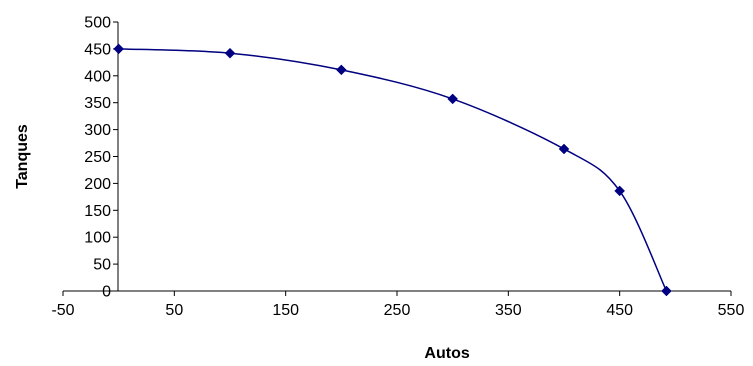 The width and height of the screenshot is (753, 366). I want to click on y-tick-label: 500, so click(97, 23).